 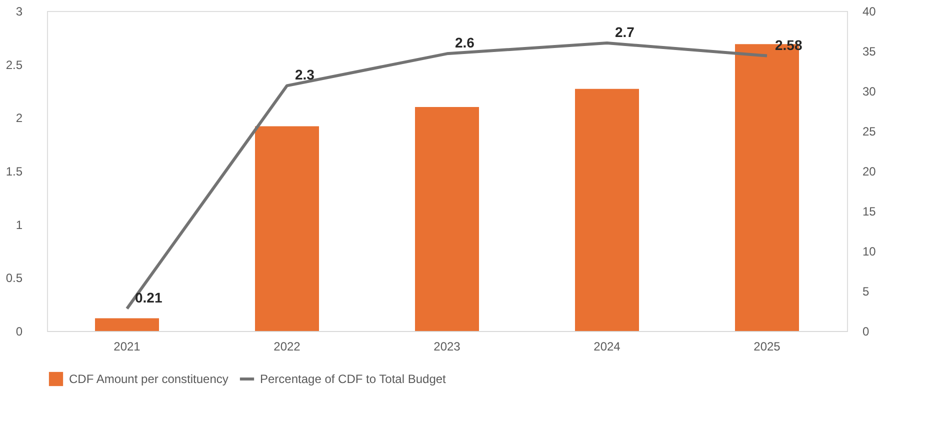 What do you see at coordinates (148, 379) in the screenshot?
I see `legend-label: CDF Amount per constituency` at bounding box center [148, 379].